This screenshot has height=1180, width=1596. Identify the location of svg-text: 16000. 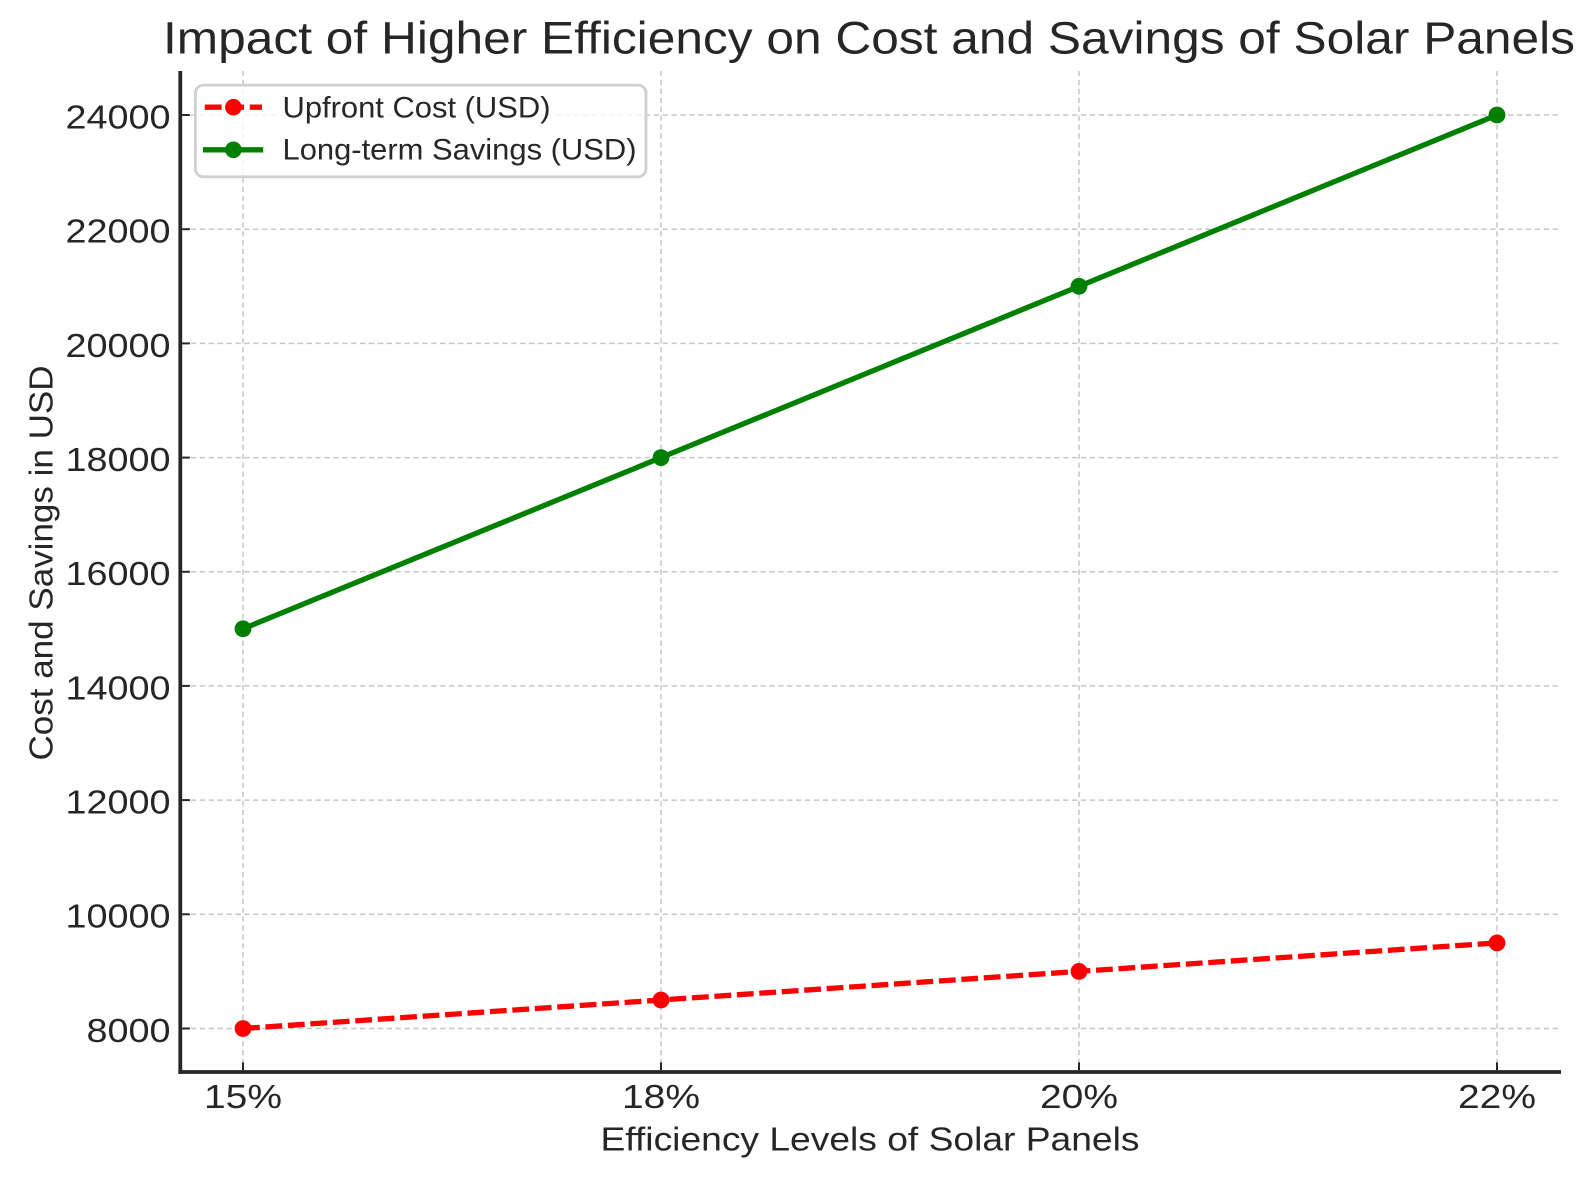
(118, 574).